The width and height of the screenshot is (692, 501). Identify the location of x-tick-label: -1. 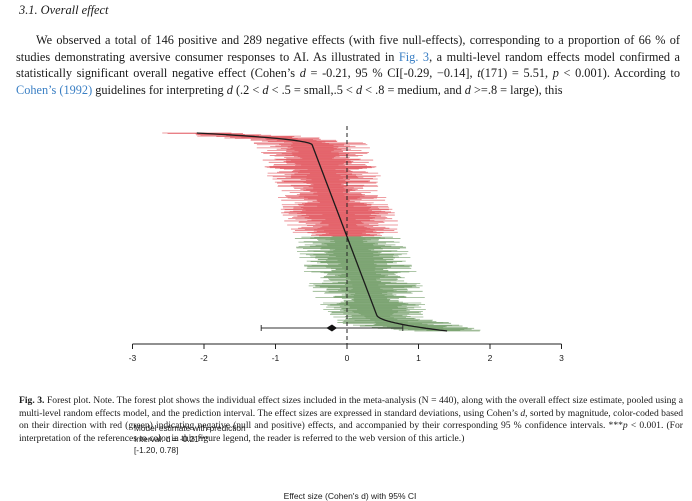
(276, 358).